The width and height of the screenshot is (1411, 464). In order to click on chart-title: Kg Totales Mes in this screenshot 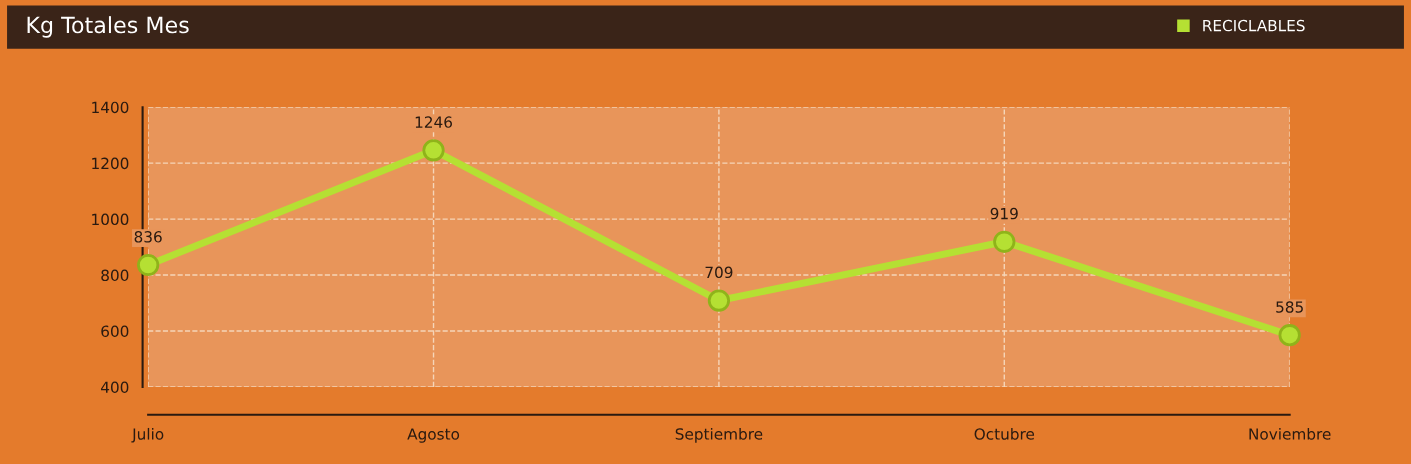, I will do `click(108, 27)`.